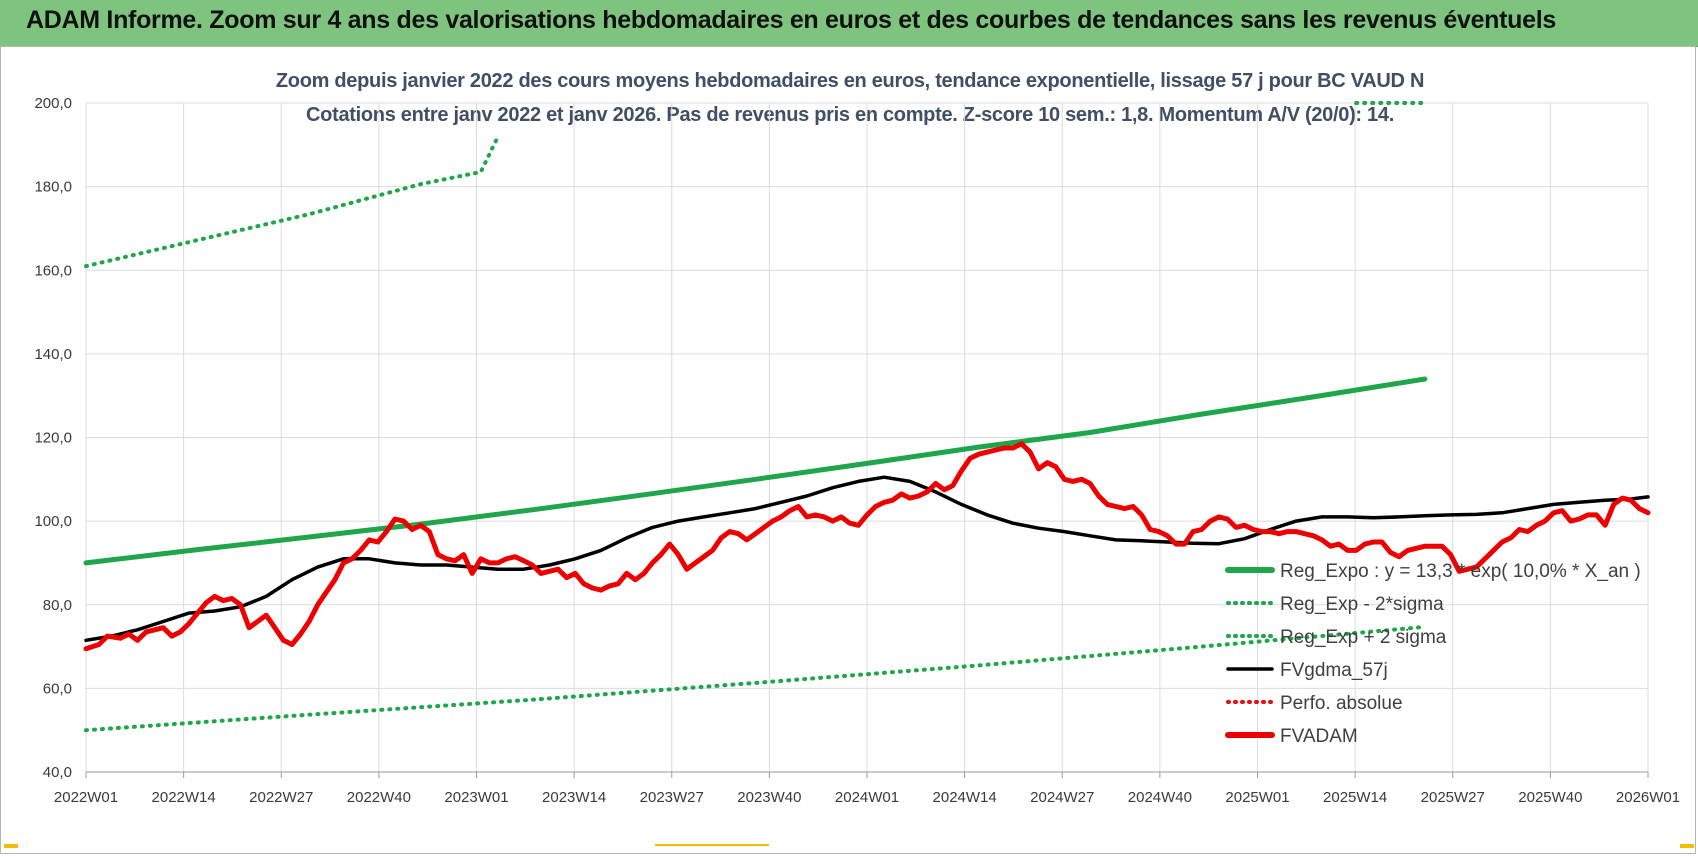 The height and width of the screenshot is (857, 1698). I want to click on legend-label: Reg_Exp - 2*sigma, so click(1362, 604).